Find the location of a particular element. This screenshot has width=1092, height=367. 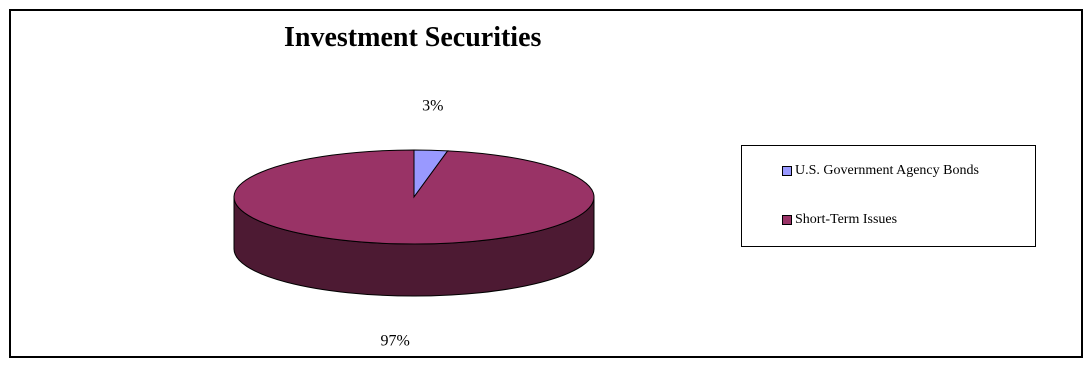

legend-label-agency-bonds: U.S. Government Agency Bonds is located at coordinates (887, 170).